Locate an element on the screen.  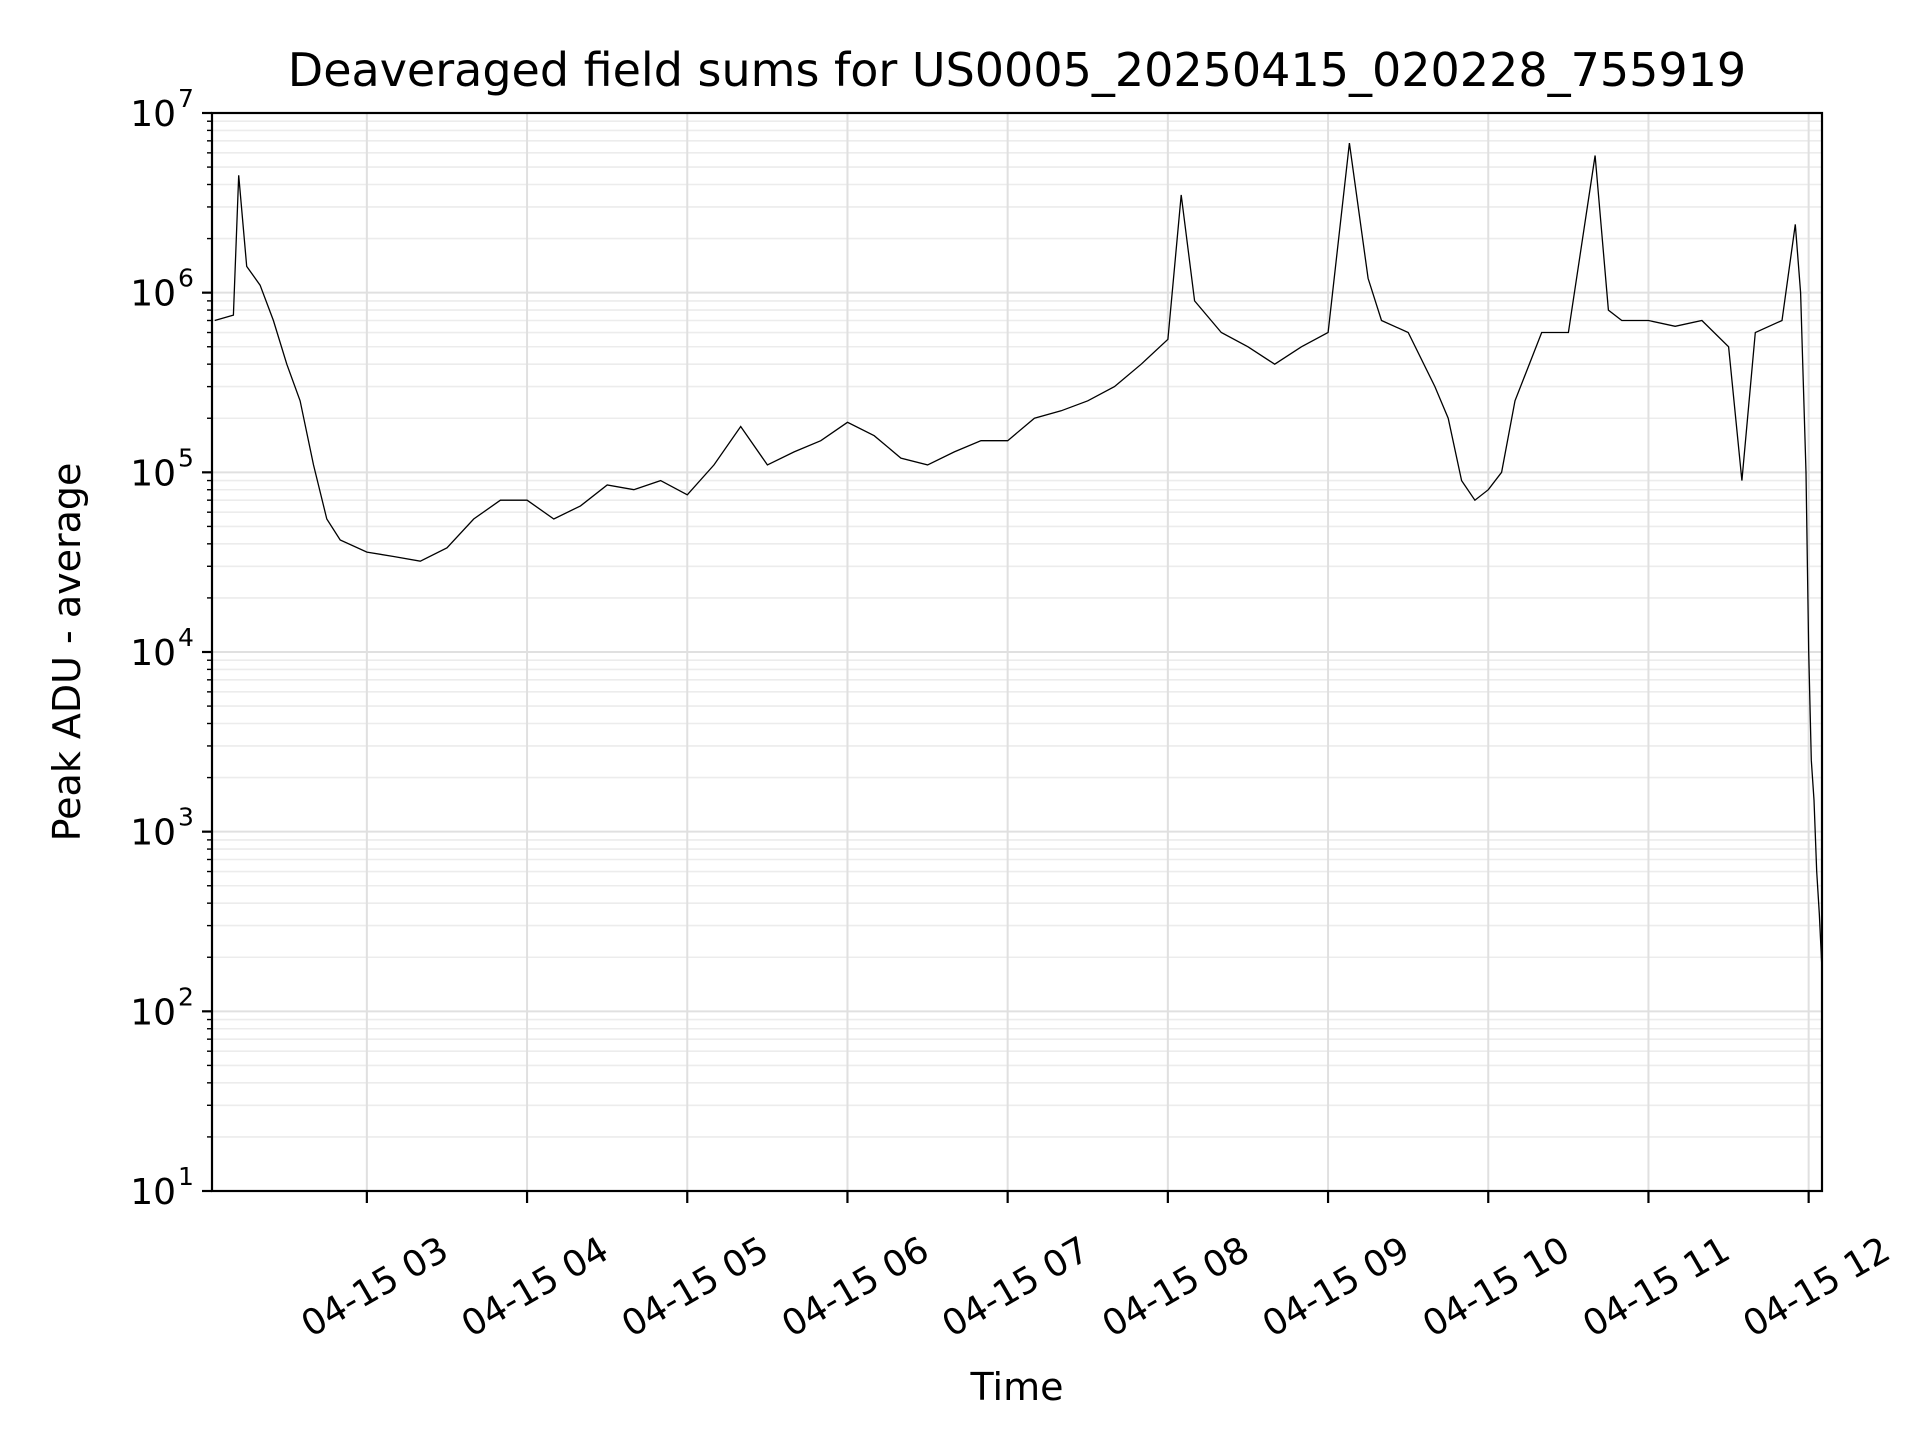
y-tick-label-exponent: 1 is located at coordinates (186, 1176).